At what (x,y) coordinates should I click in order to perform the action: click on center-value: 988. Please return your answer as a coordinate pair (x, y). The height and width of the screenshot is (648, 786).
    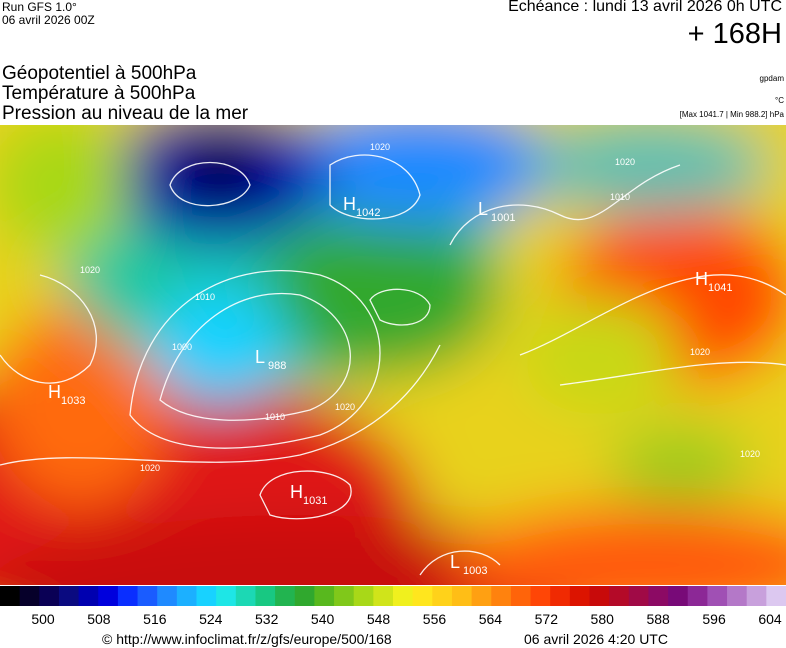
    Looking at the image, I should click on (277, 366).